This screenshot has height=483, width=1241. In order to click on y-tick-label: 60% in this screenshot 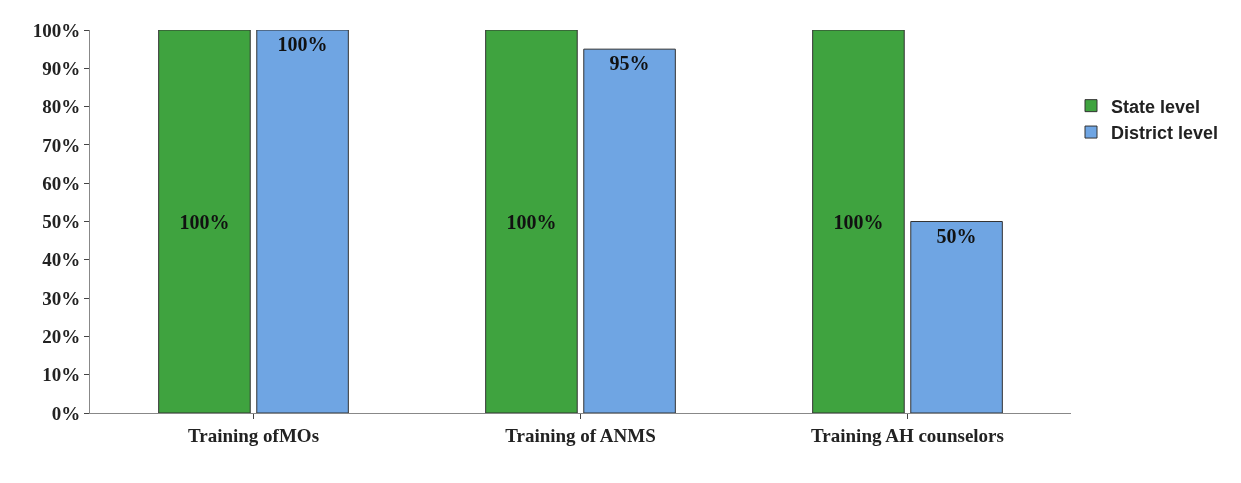, I will do `click(61, 183)`.